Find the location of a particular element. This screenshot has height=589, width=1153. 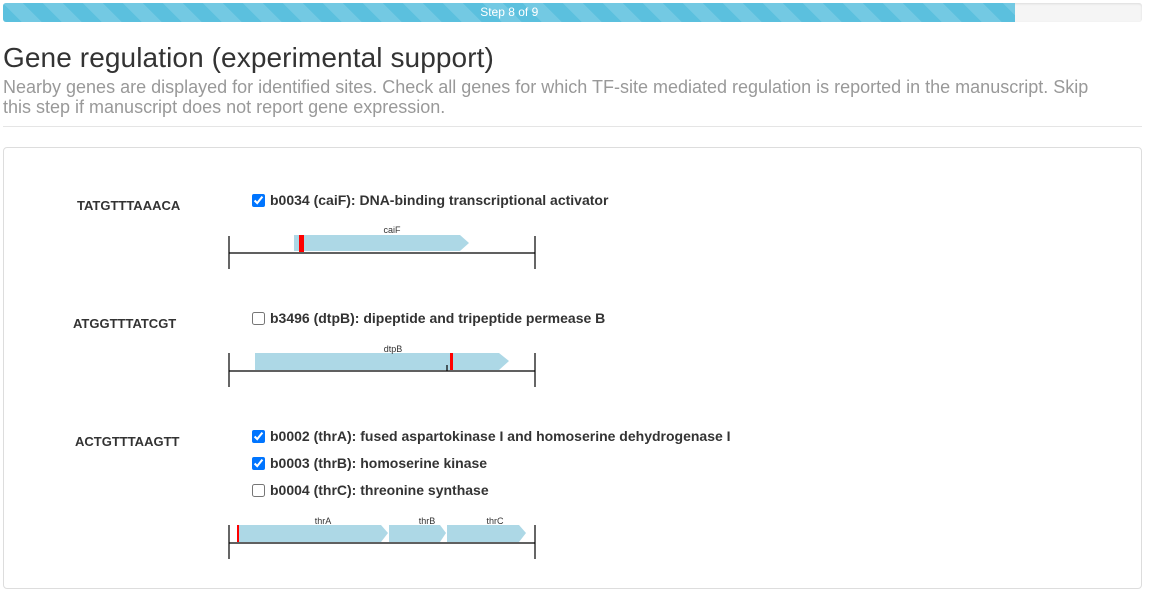

gene-checkbox-caiF is located at coordinates (258, 200).